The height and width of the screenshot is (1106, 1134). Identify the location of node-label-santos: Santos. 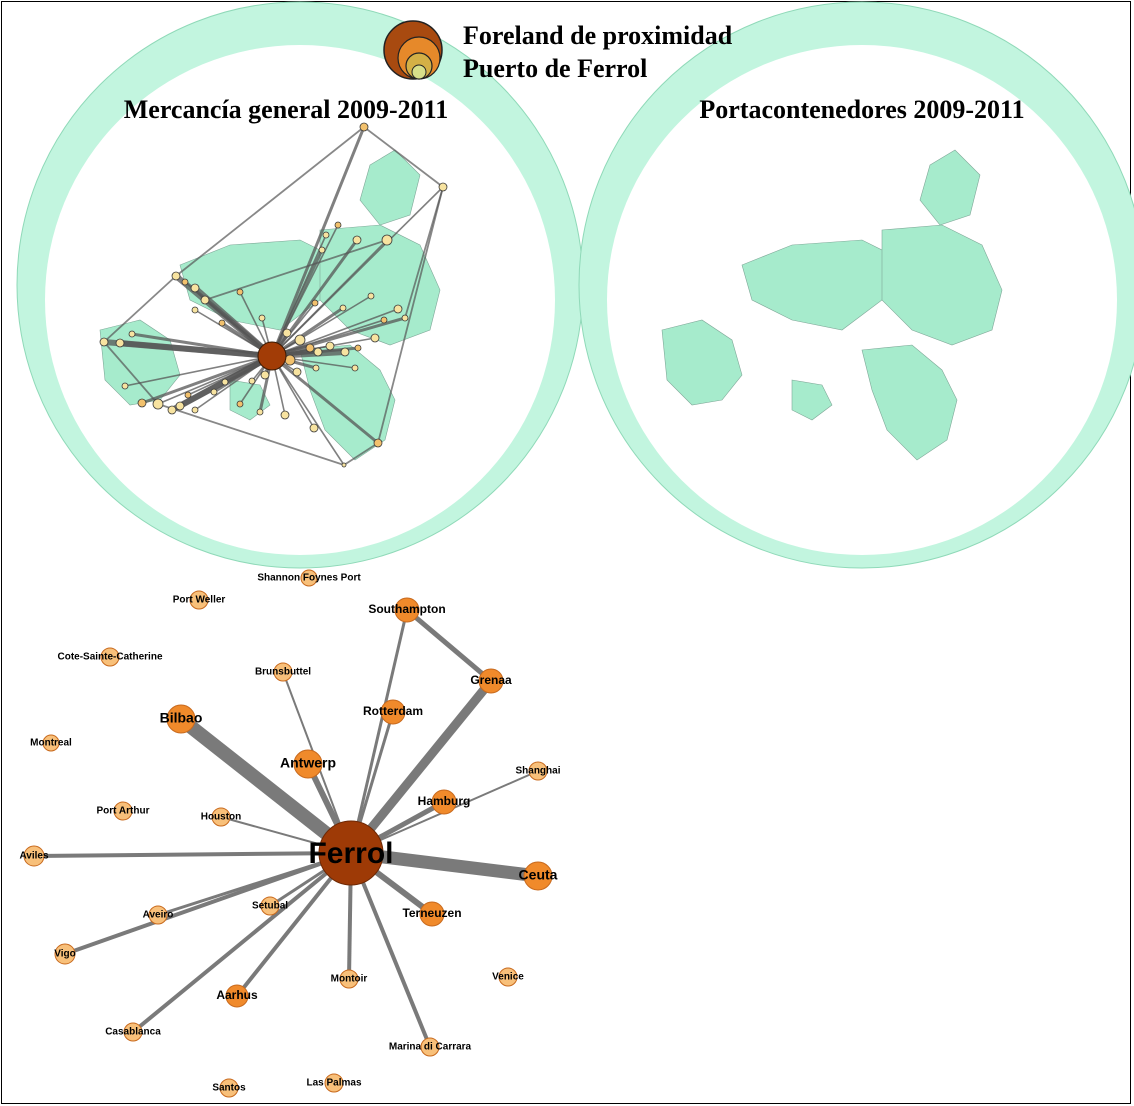
(229, 1088).